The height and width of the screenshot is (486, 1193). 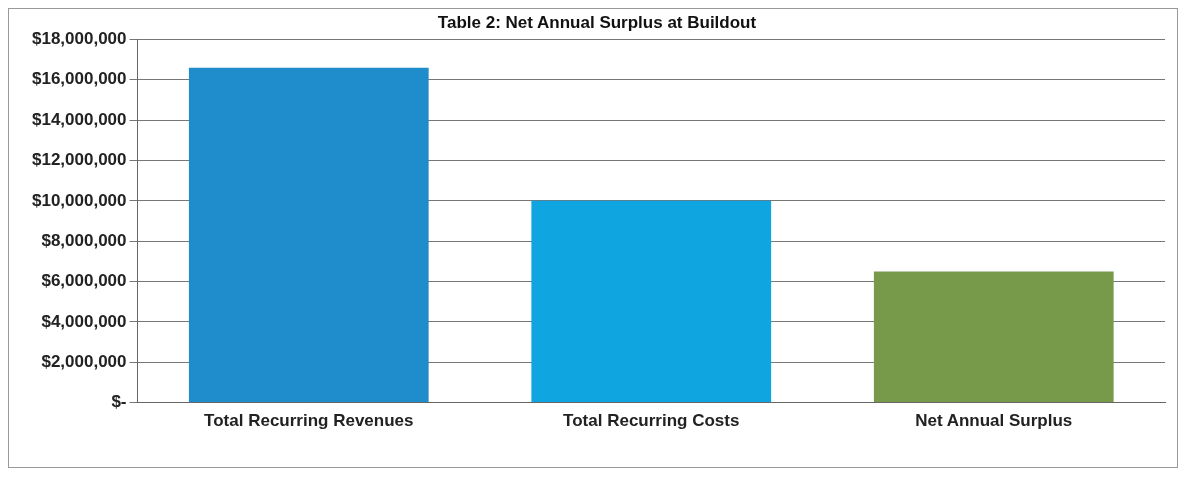 I want to click on chart-title: Table 2: Net Annual Surplus at Buildout, so click(x=597, y=22).